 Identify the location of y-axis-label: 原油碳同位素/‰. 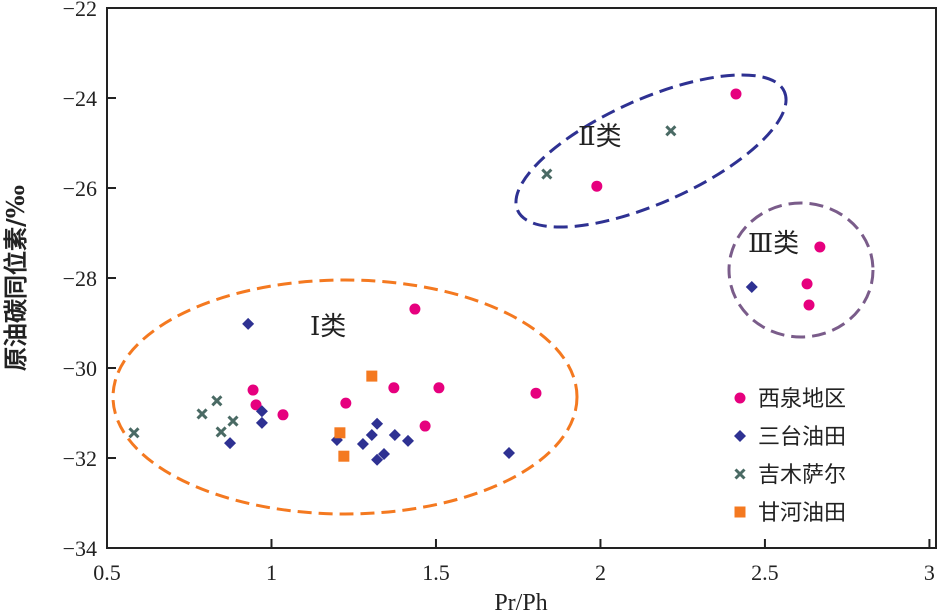
(15, 278).